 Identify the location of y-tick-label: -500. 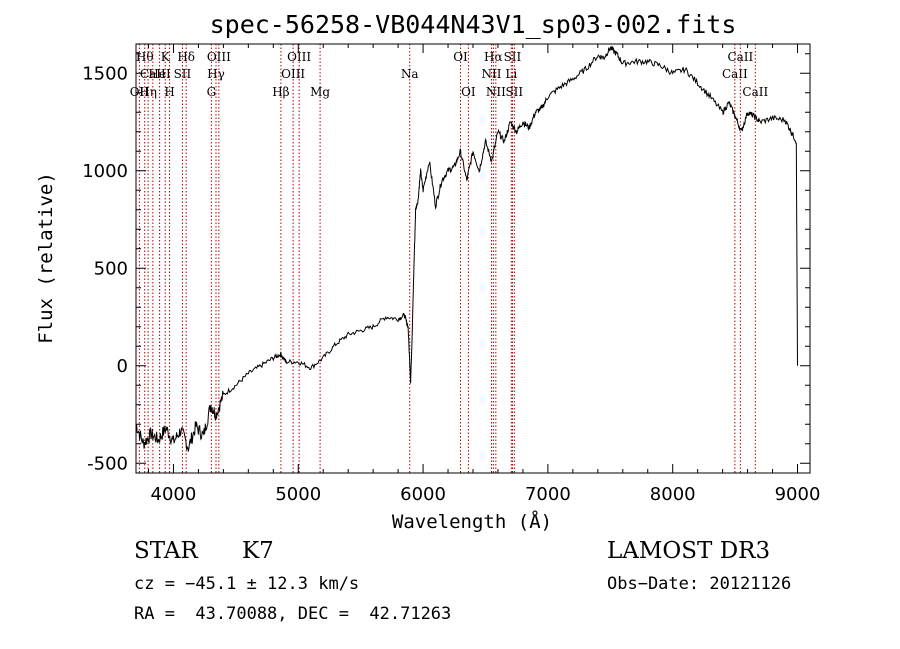
(107, 463).